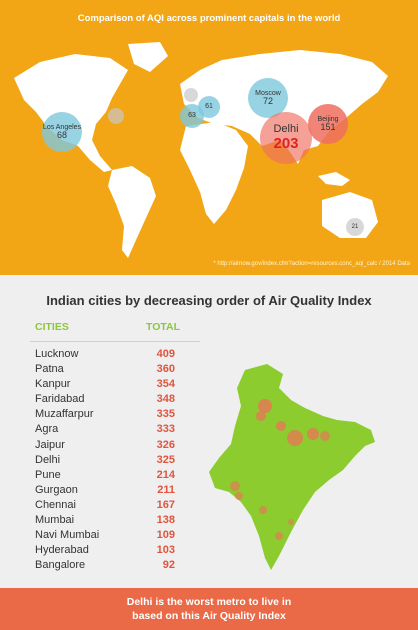  I want to click on australia-shape, so click(350, 215).